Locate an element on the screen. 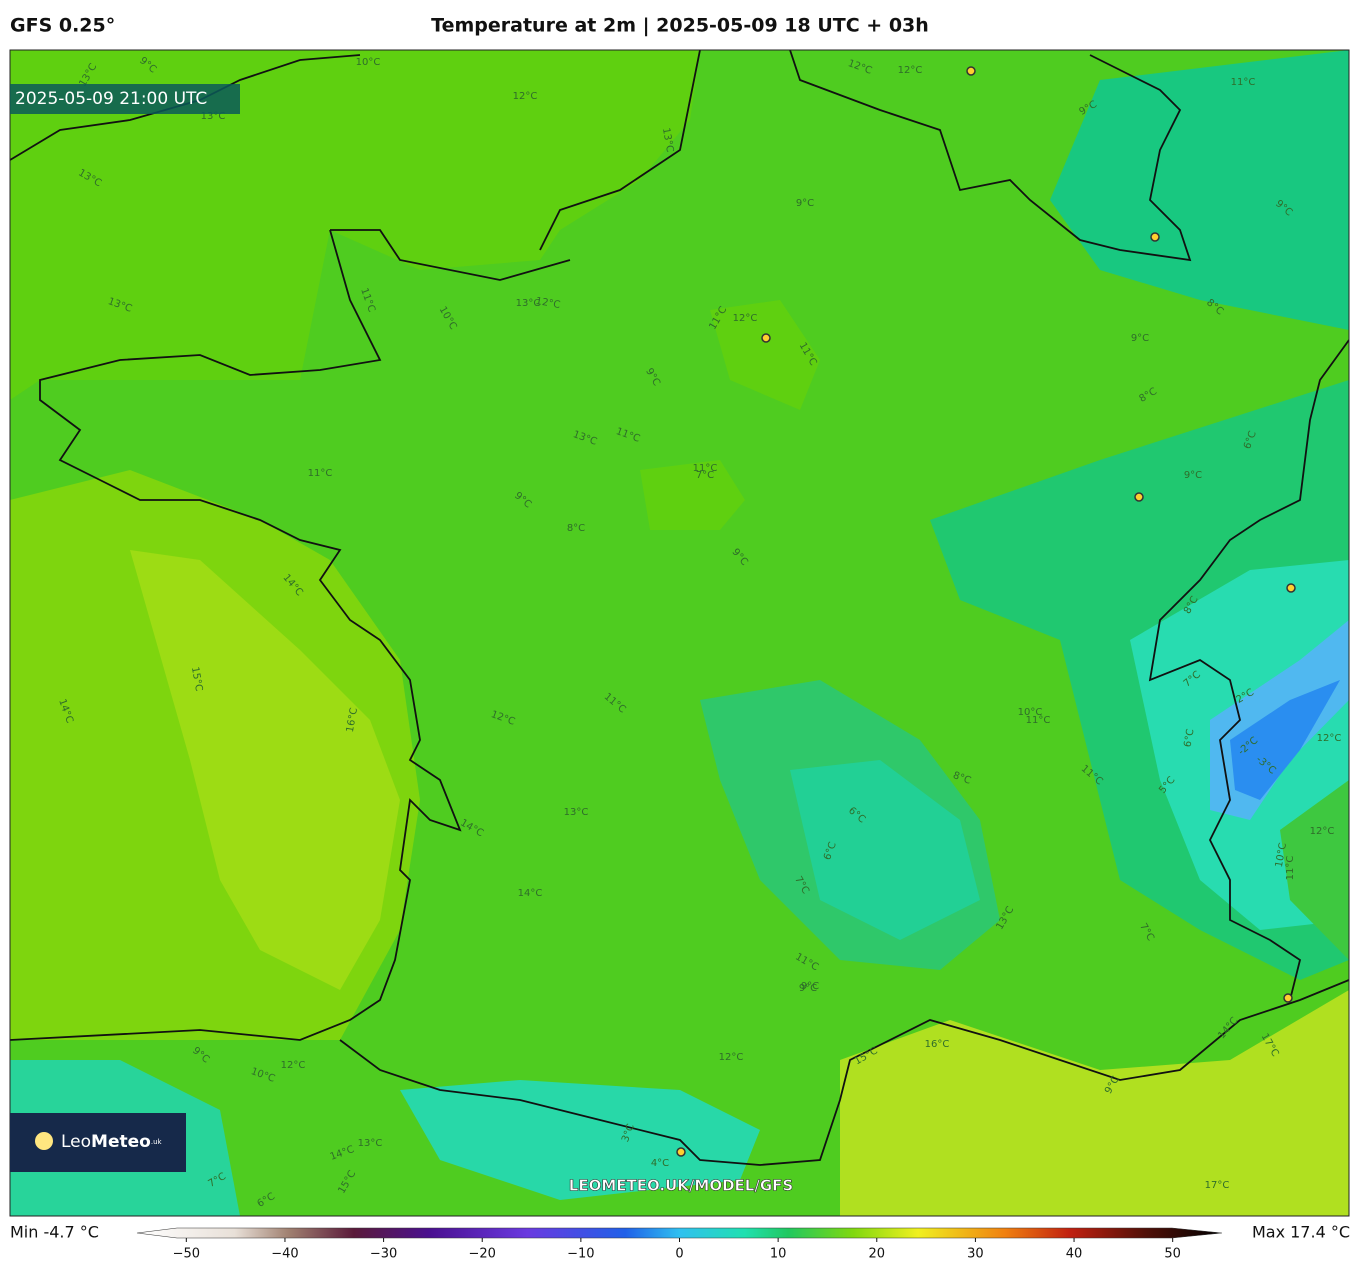 Image resolution: width=1361 pixels, height=1267 pixels. colorbar-tick-label: 30 is located at coordinates (975, 1254).